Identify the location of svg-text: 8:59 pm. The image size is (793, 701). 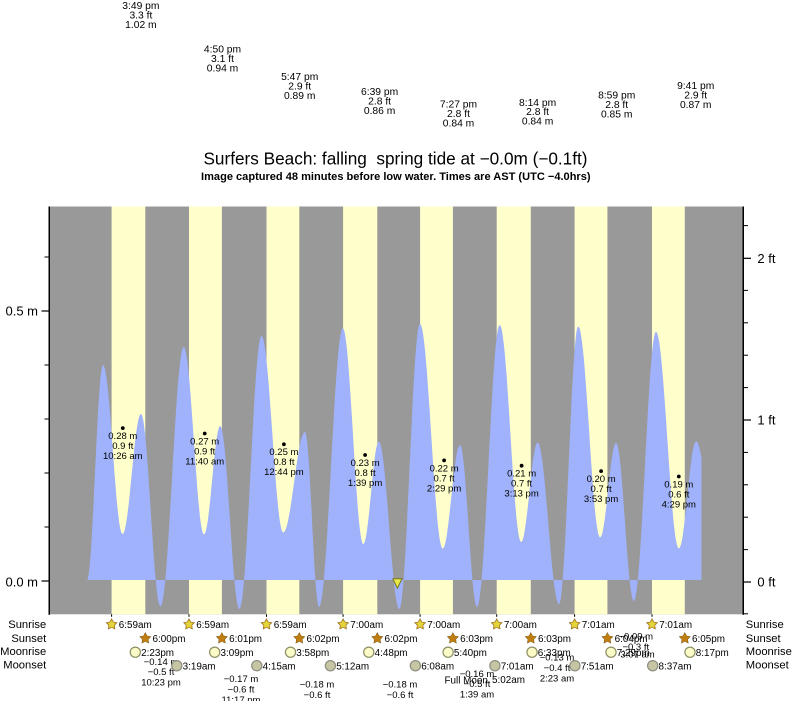
(616, 96).